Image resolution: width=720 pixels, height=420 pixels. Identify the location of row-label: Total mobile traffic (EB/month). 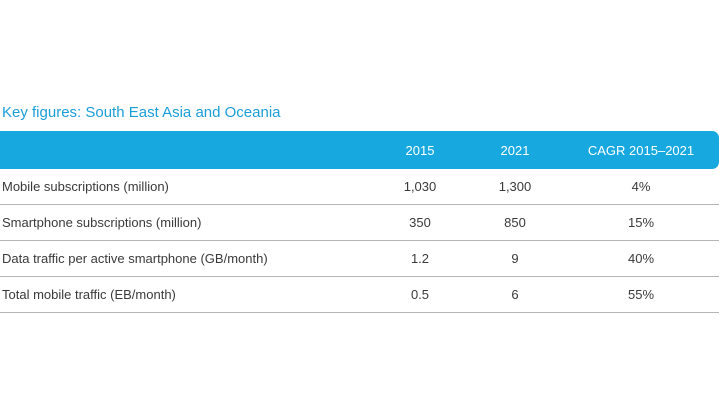
(89, 294).